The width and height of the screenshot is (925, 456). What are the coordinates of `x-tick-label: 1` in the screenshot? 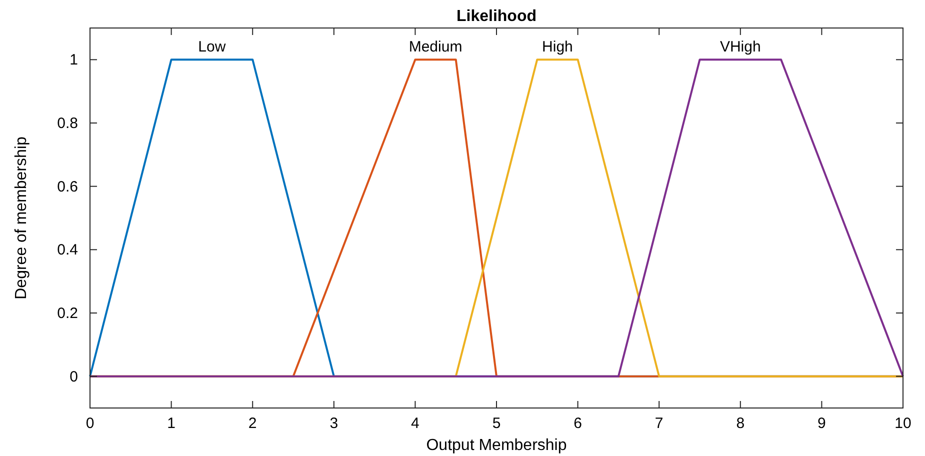 It's located at (171, 423).